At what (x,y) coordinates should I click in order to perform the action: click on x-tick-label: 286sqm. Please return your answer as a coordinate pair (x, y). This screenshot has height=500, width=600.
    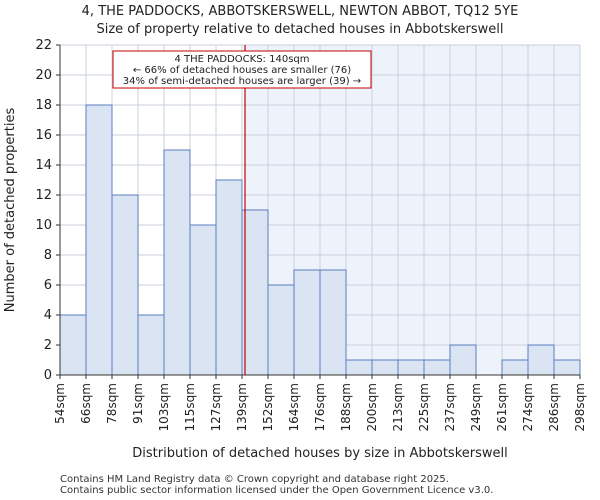
    Looking at the image, I should click on (554, 407).